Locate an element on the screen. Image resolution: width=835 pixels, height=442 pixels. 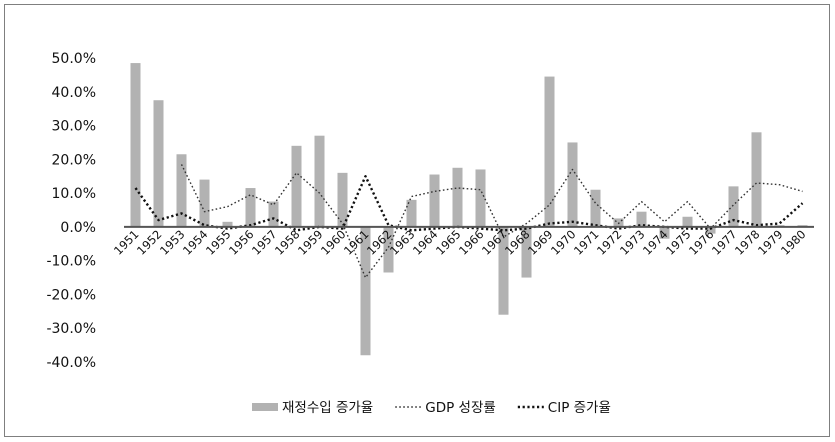
x-tick-label: 1951 is located at coordinates (126, 242).